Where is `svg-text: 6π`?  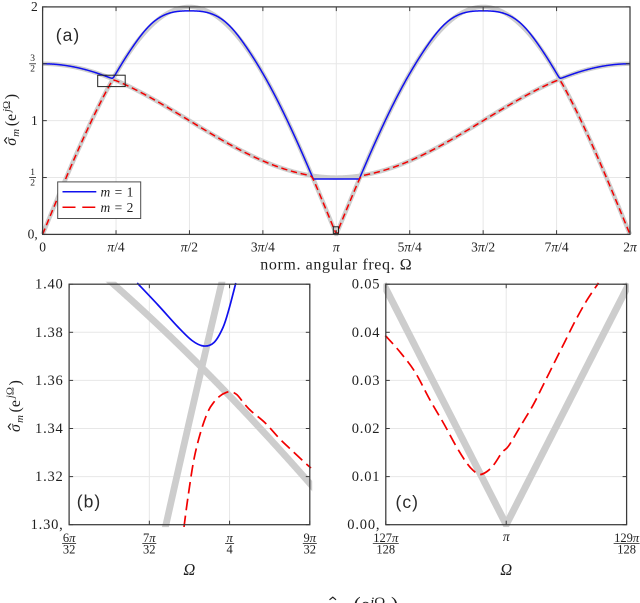
svg-text: 6π is located at coordinates (69, 538).